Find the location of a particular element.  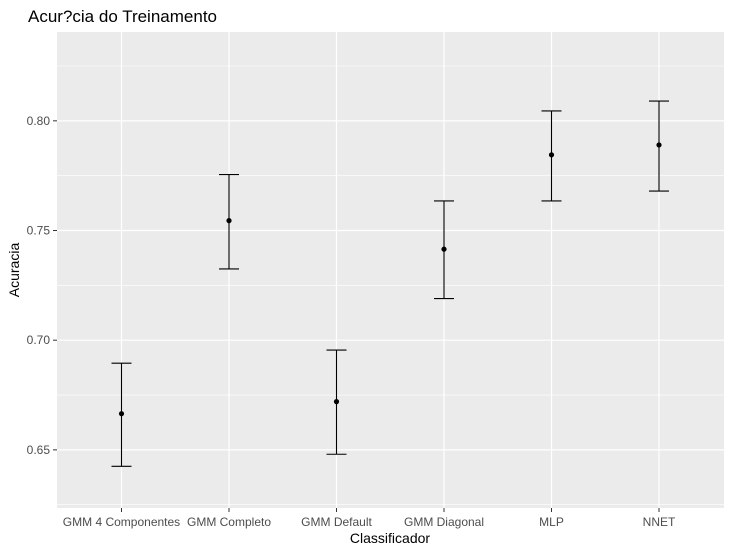

x-tick-label: NNET is located at coordinates (659, 522).